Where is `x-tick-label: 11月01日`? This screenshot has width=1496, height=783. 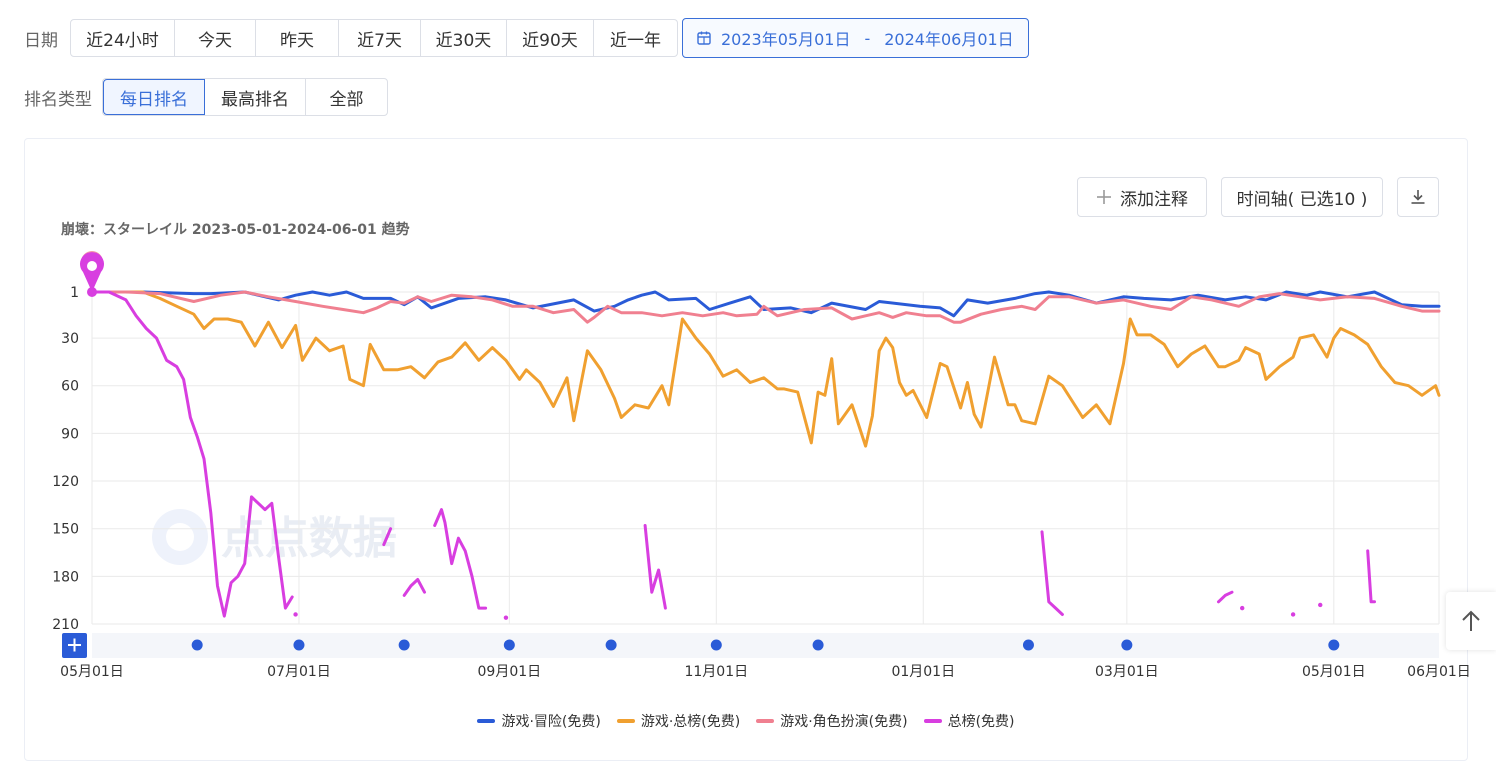
x-tick-label: 11月01日 is located at coordinates (716, 672).